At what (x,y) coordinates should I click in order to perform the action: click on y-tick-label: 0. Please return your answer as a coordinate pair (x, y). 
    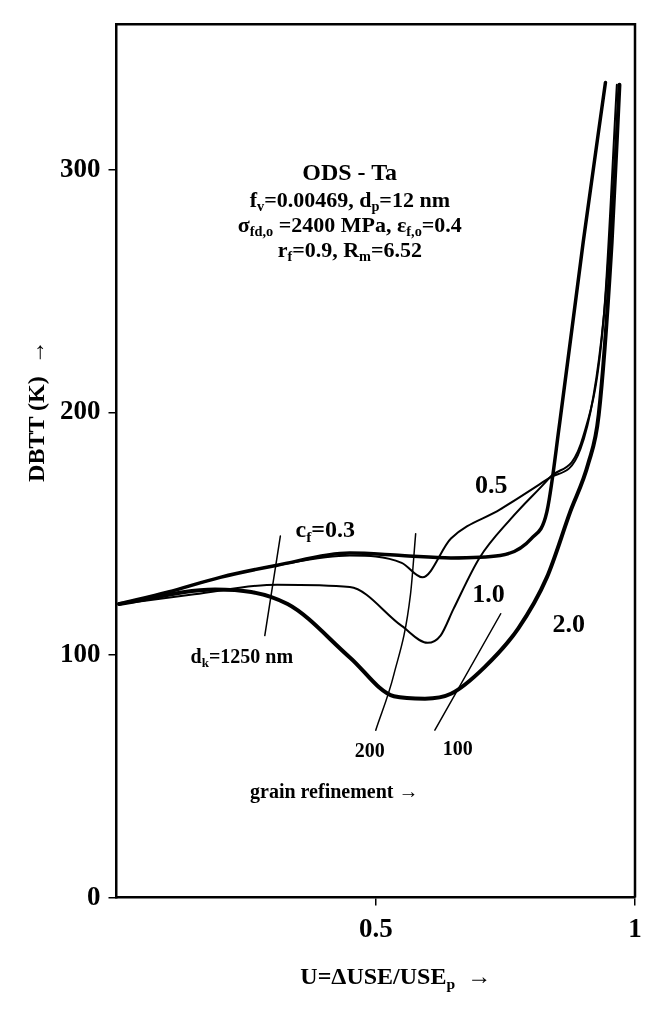
    Looking at the image, I should click on (94, 895).